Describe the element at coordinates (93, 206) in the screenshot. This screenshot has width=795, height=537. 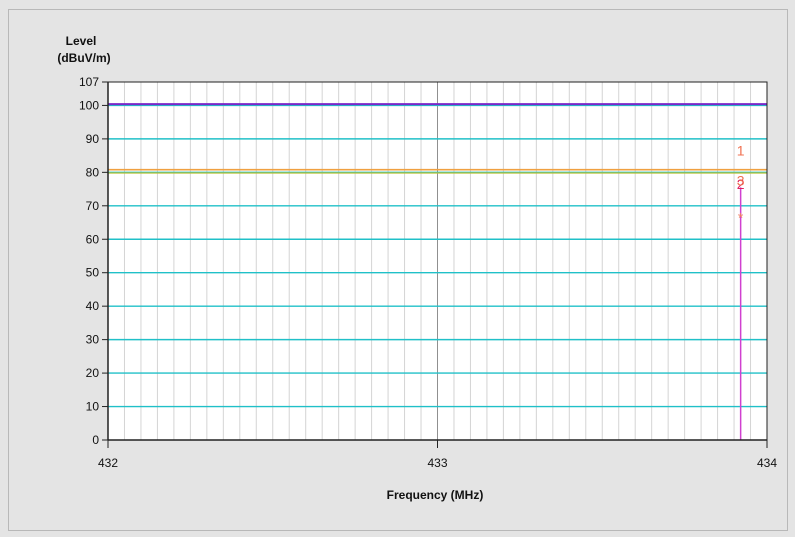
I see `y-tick-label: 70` at that location.